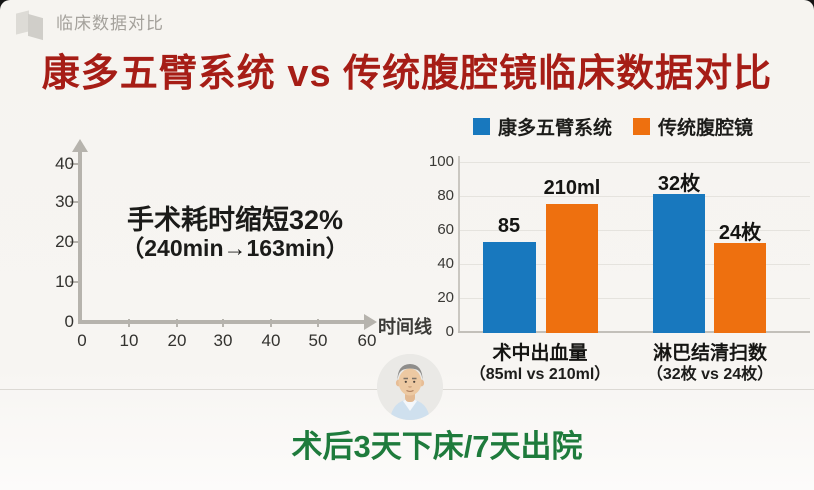 The height and width of the screenshot is (490, 814). Describe the element at coordinates (679, 184) in the screenshot. I see `bar-value-label: 32枚` at that location.